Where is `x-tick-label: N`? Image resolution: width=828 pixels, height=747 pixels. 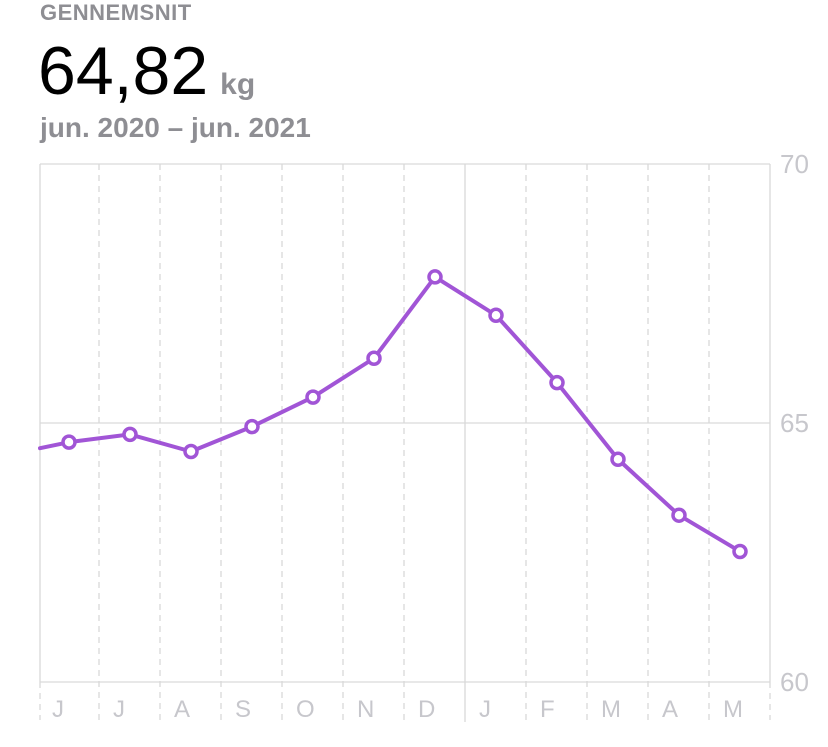 x-tick-label: N is located at coordinates (365, 709).